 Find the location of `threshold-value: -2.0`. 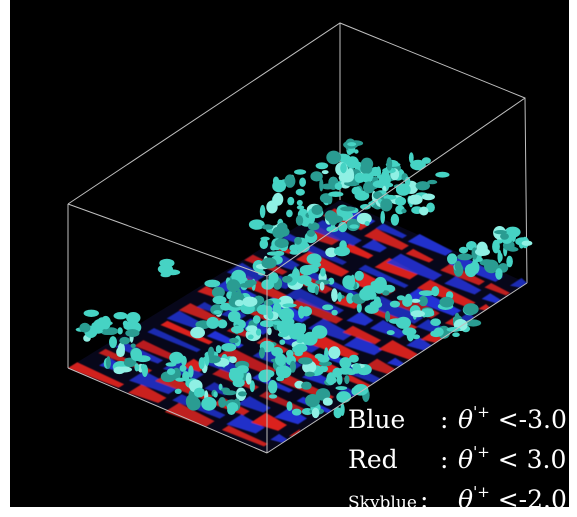

threshold-value: -2.0 is located at coordinates (542, 496).